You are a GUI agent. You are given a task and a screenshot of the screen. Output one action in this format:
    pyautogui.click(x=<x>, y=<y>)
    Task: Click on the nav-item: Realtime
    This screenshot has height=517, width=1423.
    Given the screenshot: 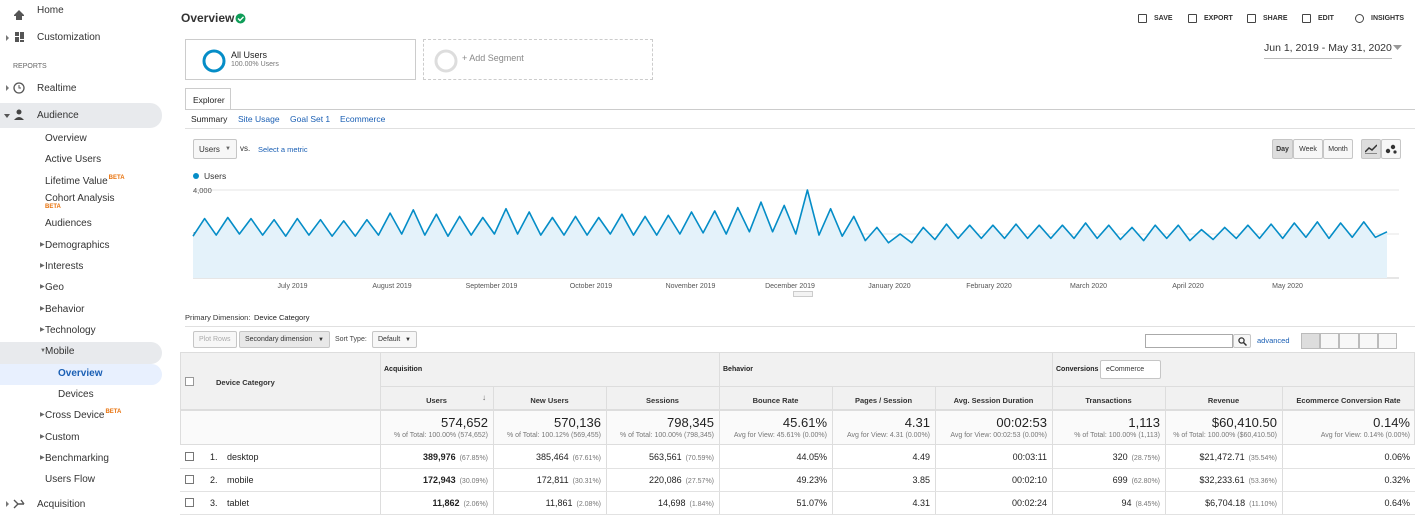 What is the action you would take?
    pyautogui.click(x=57, y=88)
    